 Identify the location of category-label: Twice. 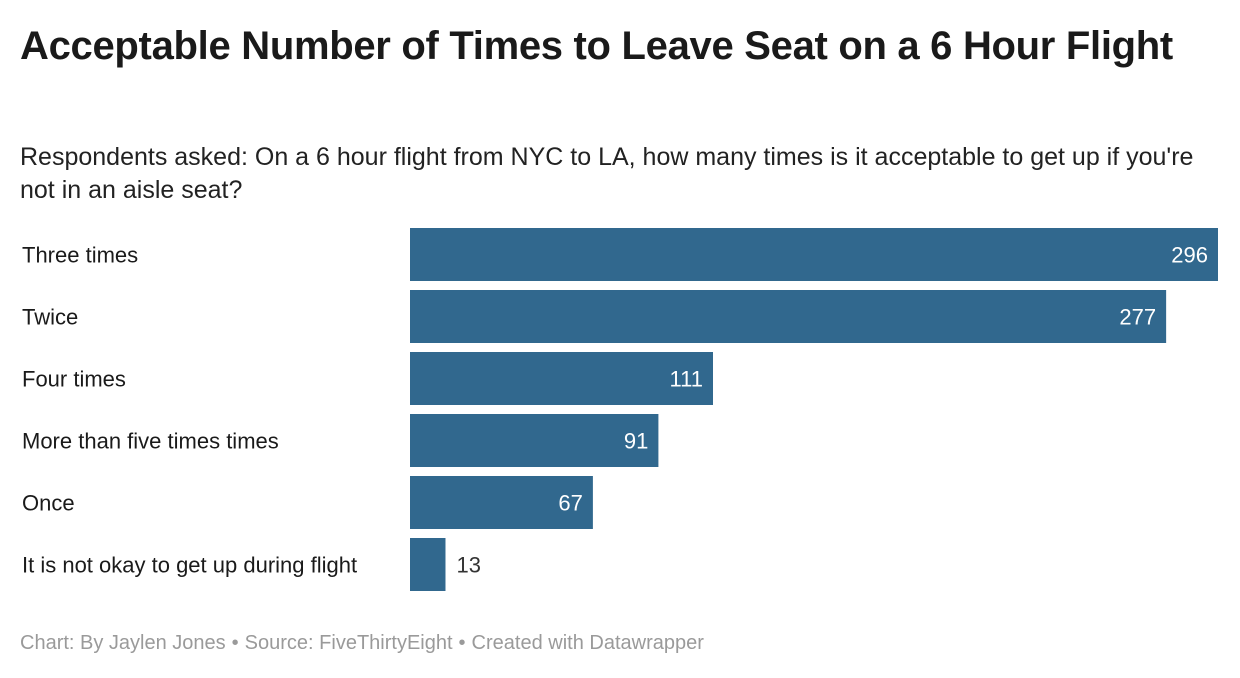
(50, 317).